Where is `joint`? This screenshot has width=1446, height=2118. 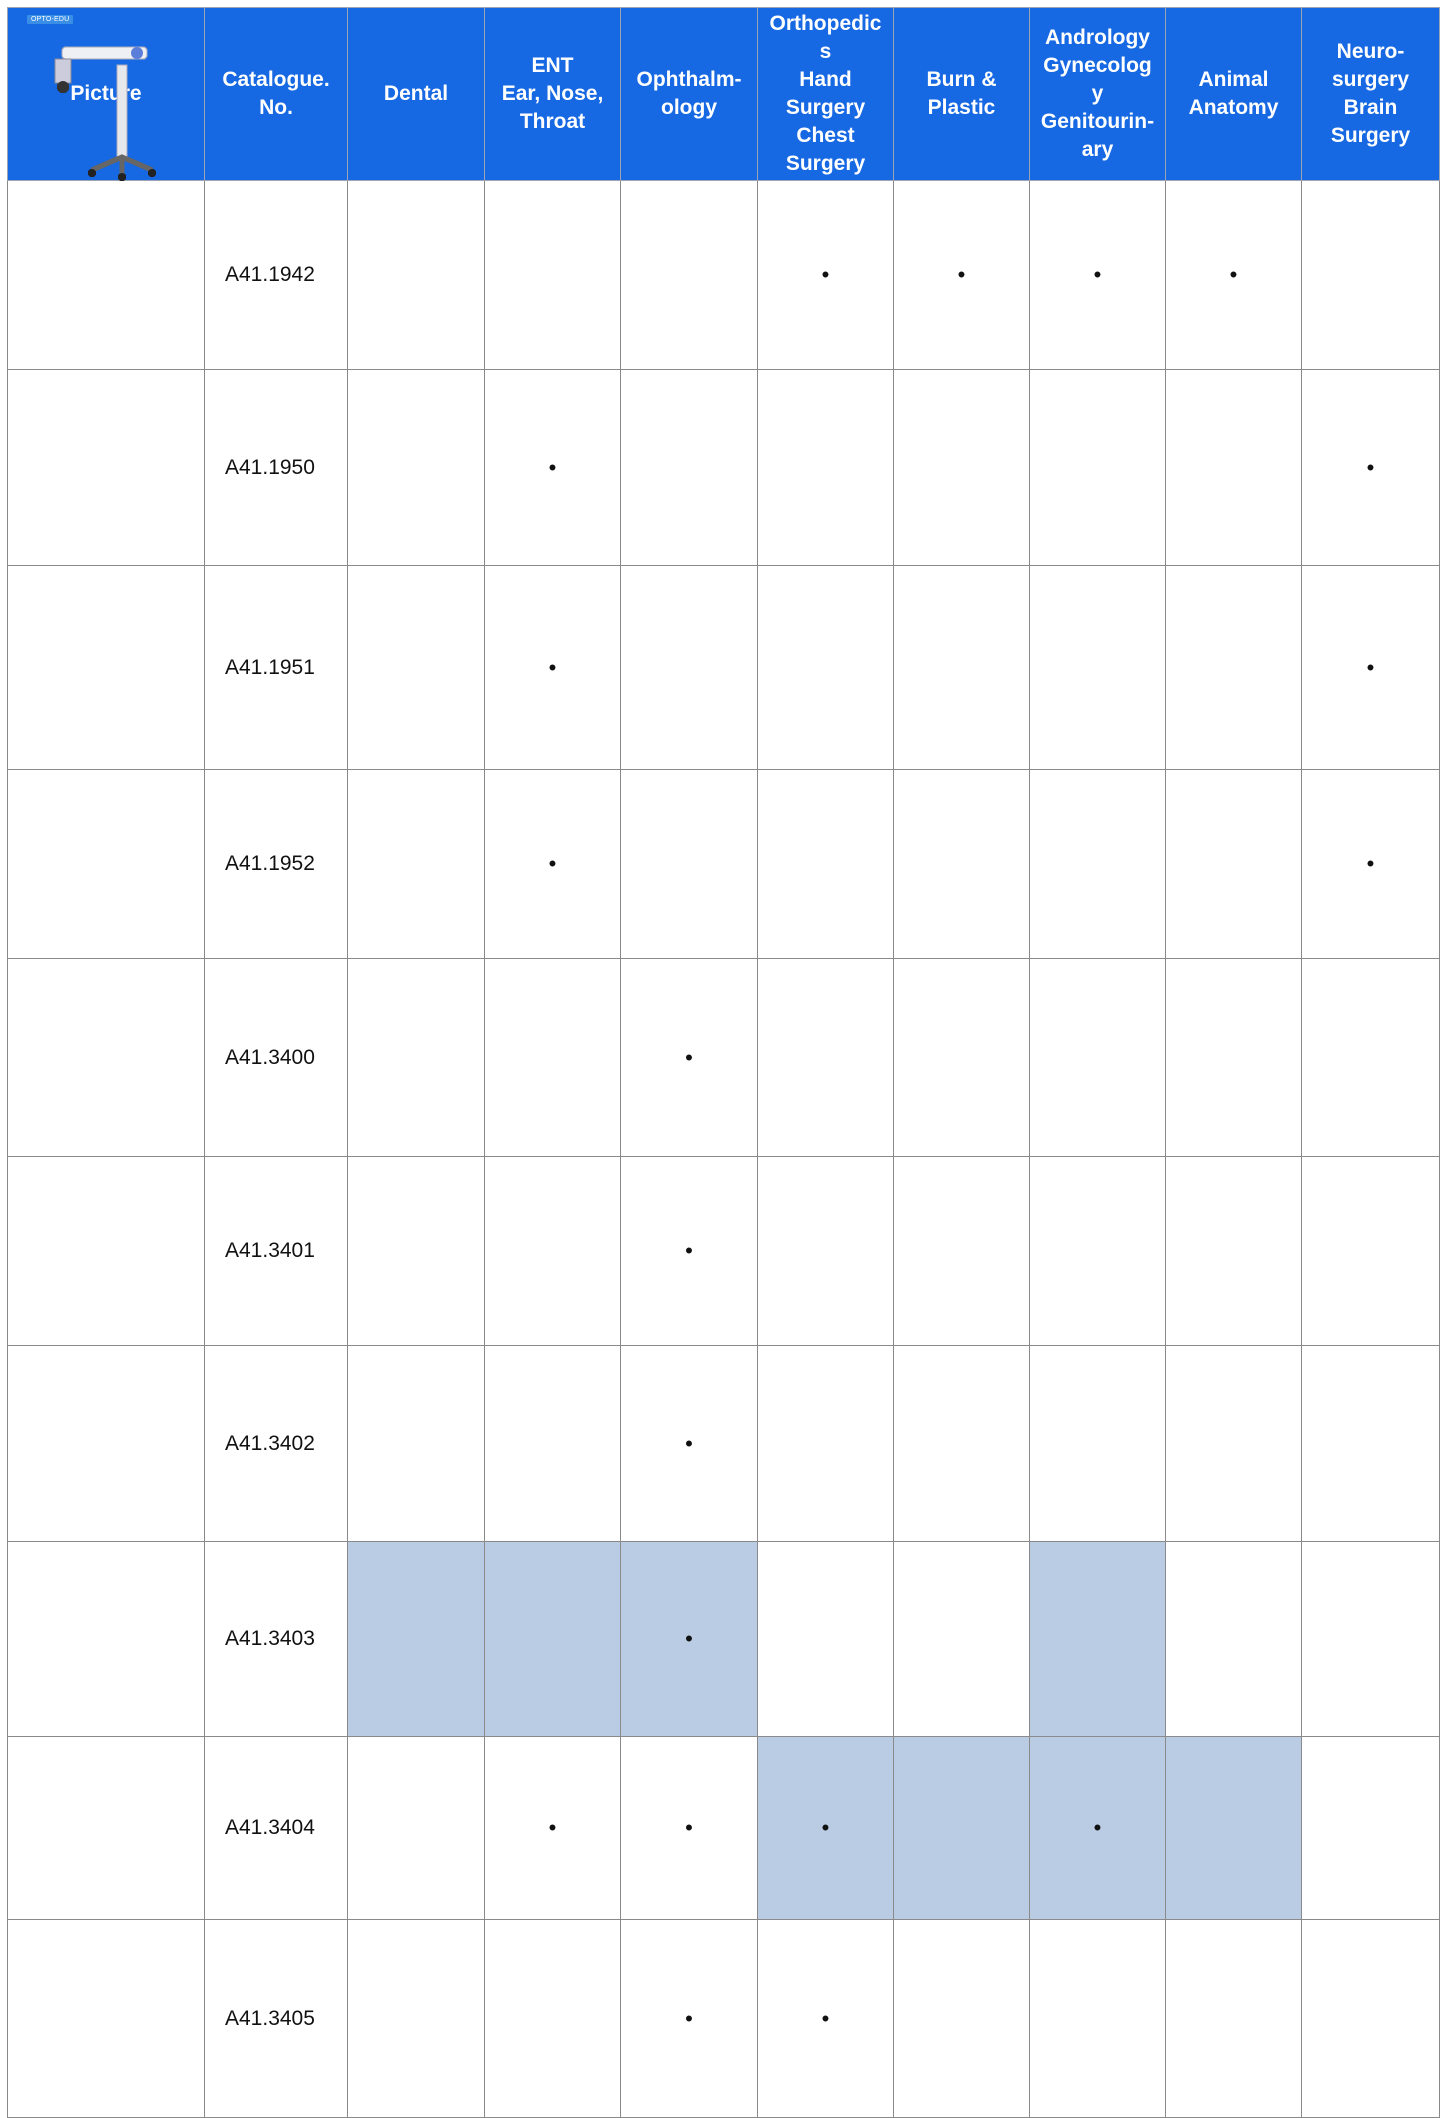
joint is located at coordinates (137, 53).